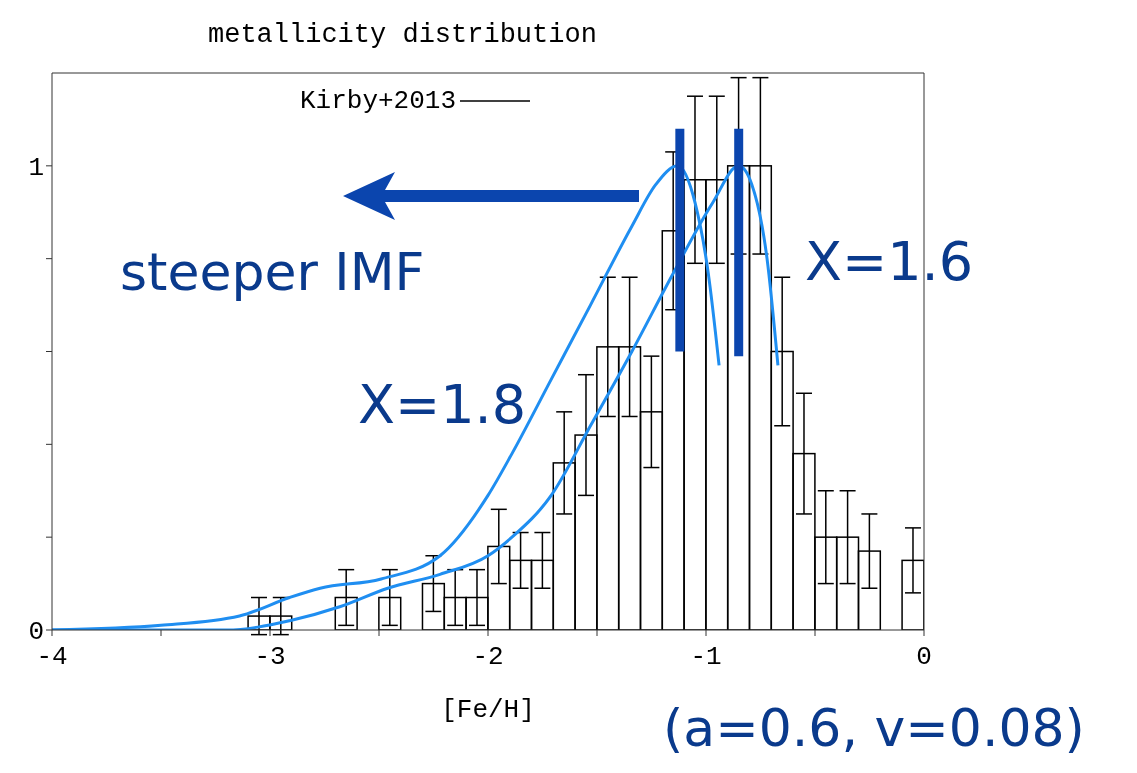 The width and height of the screenshot is (1137, 773). I want to click on y-tick-label: 1, so click(36, 168).